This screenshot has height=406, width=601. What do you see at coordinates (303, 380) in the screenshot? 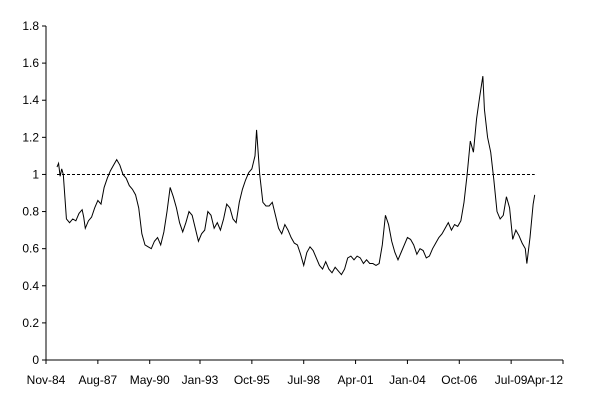
I see `x-tick-label: Jul-98` at bounding box center [303, 380].